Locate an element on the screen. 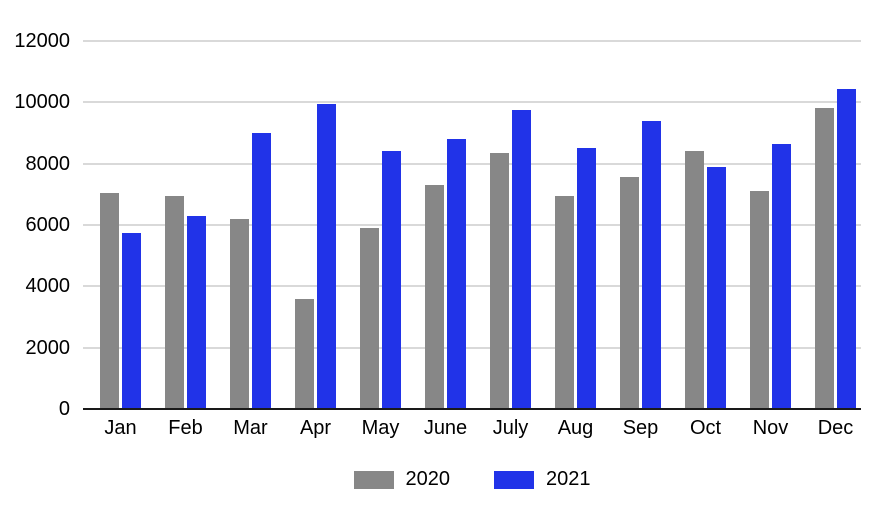 The height and width of the screenshot is (512, 882). legend-item-2021: 2021 is located at coordinates (542, 479).